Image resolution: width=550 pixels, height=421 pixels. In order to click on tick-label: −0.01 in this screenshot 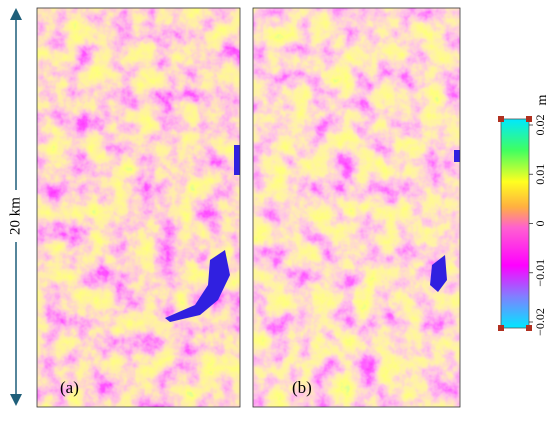, I will do `click(540, 273)`.